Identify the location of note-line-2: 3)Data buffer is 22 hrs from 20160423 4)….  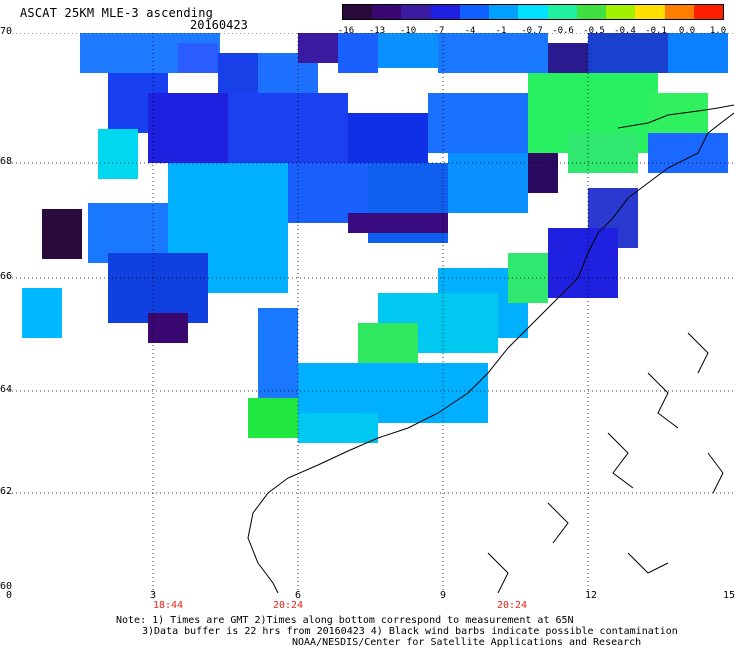
(410, 631).